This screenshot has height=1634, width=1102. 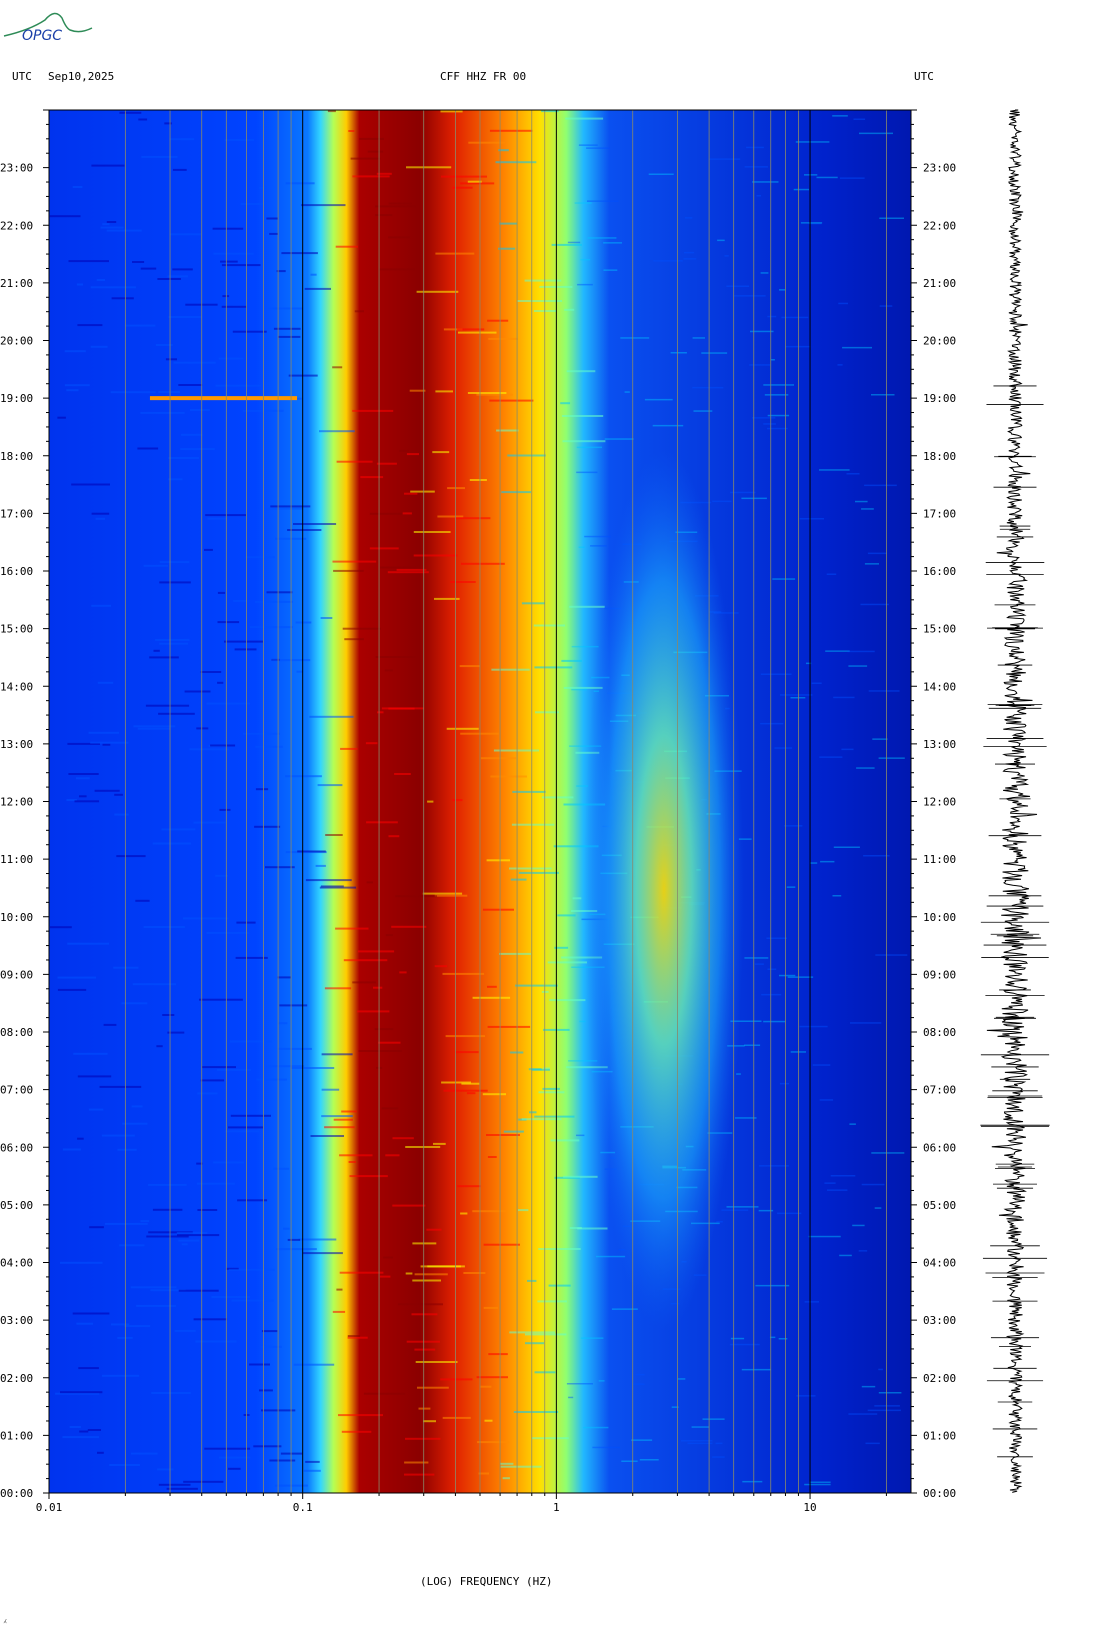 I want to click on y-tick-label-right: 21:00, so click(x=939, y=283).